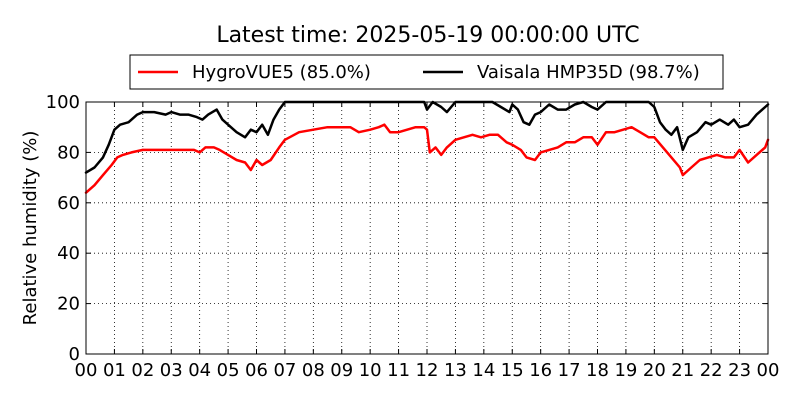  Describe the element at coordinates (483, 370) in the screenshot. I see `x-tick-label: 14` at that location.